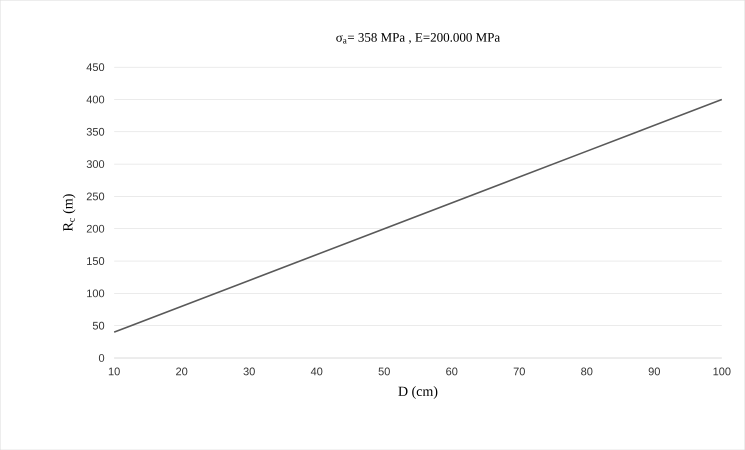 The width and height of the screenshot is (745, 450). What do you see at coordinates (95, 132) in the screenshot?
I see `y-tick-label: 350` at bounding box center [95, 132].